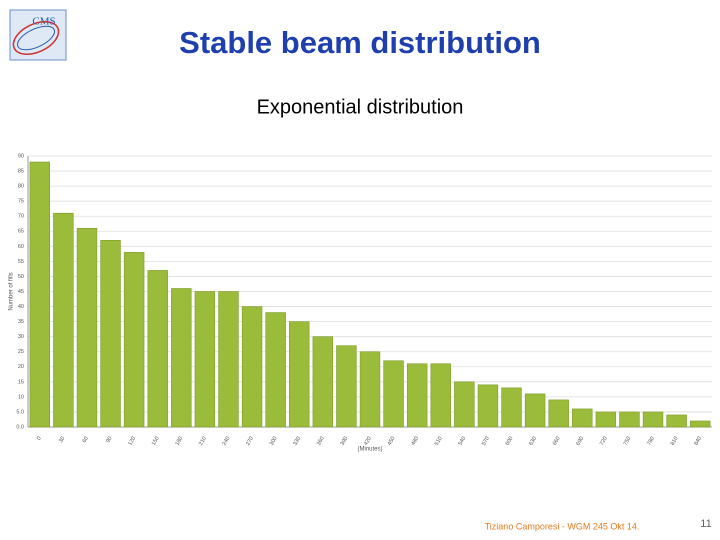 The height and width of the screenshot is (540, 720). Describe the element at coordinates (109, 440) in the screenshot. I see `x-tick-label: 90` at that location.